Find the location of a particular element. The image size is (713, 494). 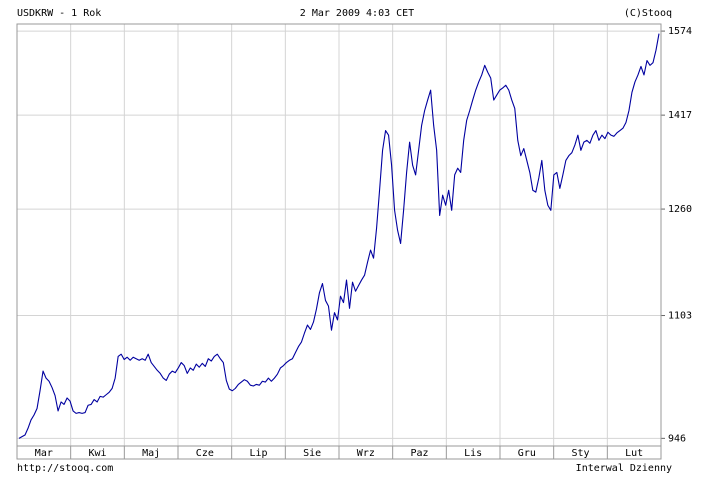

x-tick-label: Kwi is located at coordinates (97, 453).